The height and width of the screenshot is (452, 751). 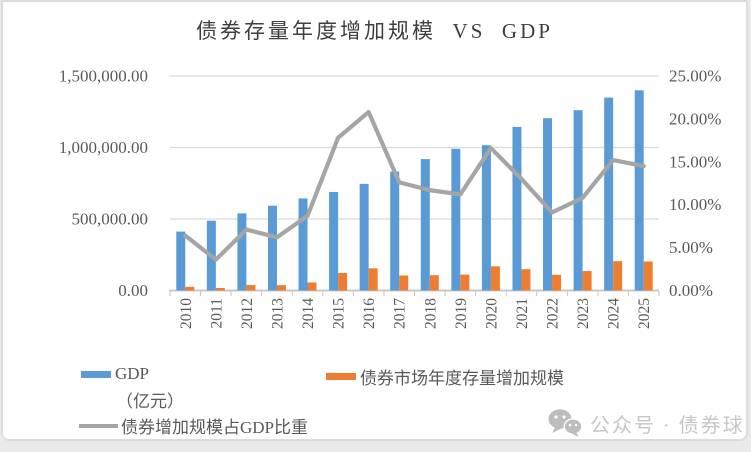 What do you see at coordinates (133, 290) in the screenshot?
I see `left-axis-tick-label: 0.00` at bounding box center [133, 290].